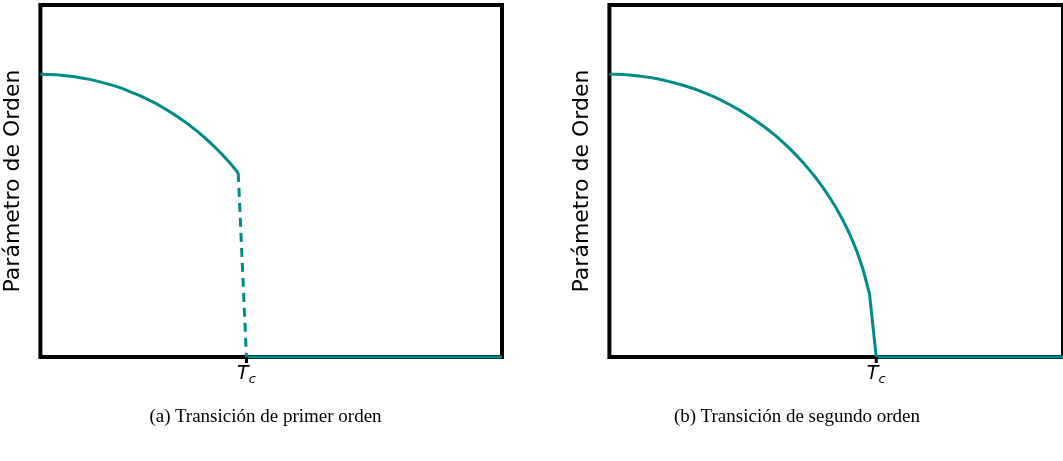 This screenshot has height=461, width=1063. What do you see at coordinates (265, 416) in the screenshot?
I see `text: (a) Transición de primer orden` at bounding box center [265, 416].